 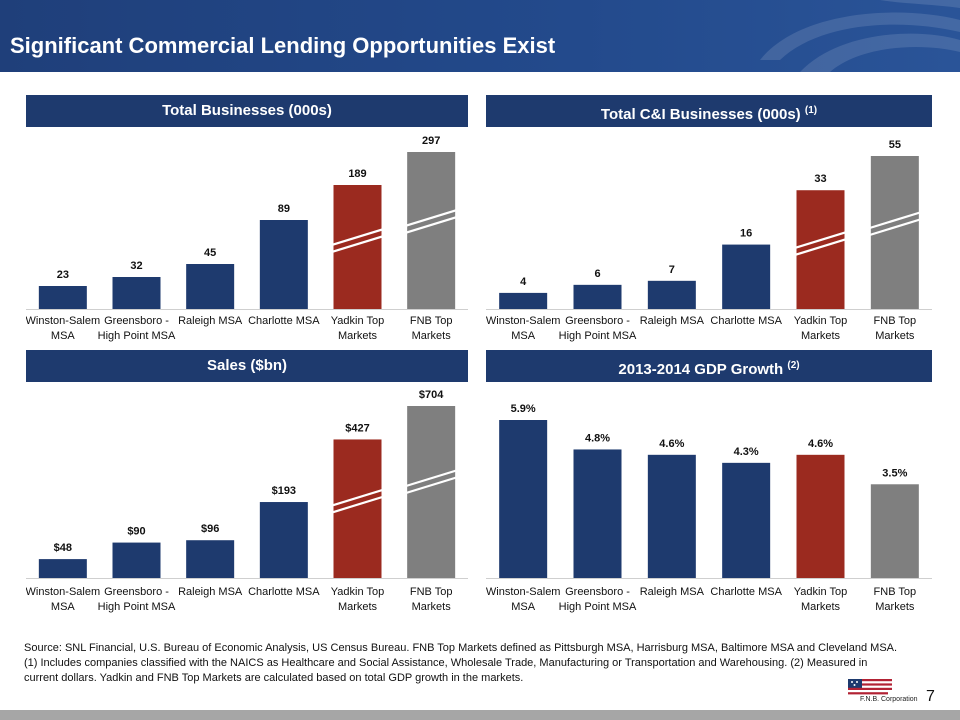 What do you see at coordinates (597, 438) in the screenshot?
I see `data-label: 4.8%` at bounding box center [597, 438].